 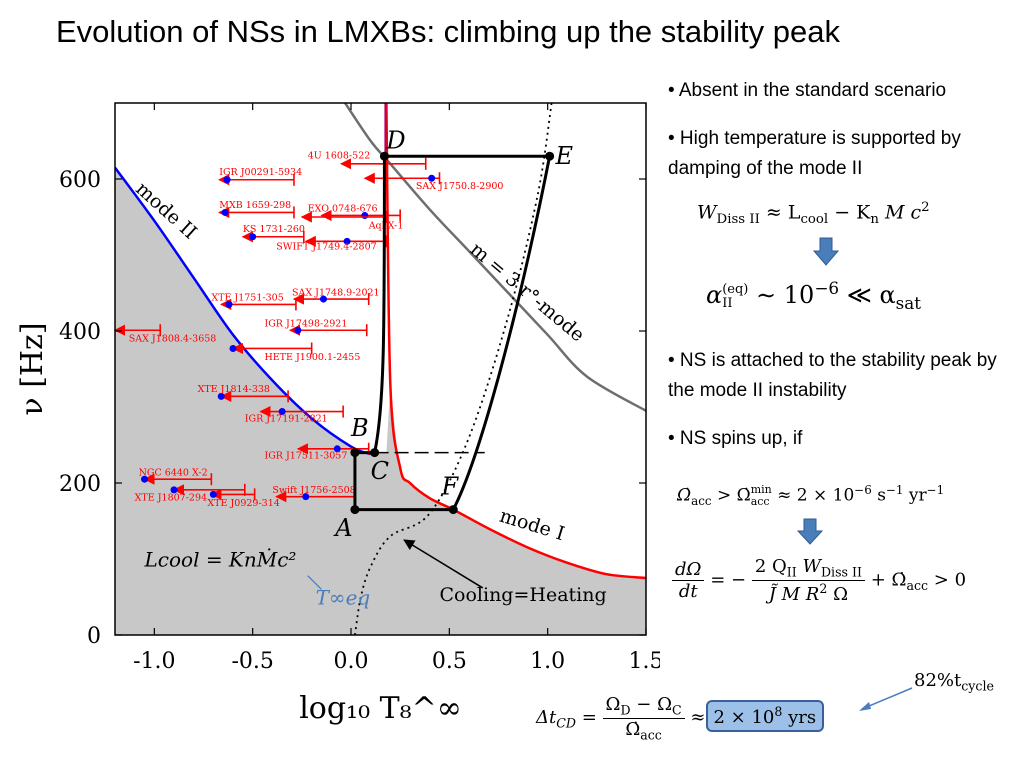 I want to click on alpha-tail: ≪ α, so click(x=871, y=295).